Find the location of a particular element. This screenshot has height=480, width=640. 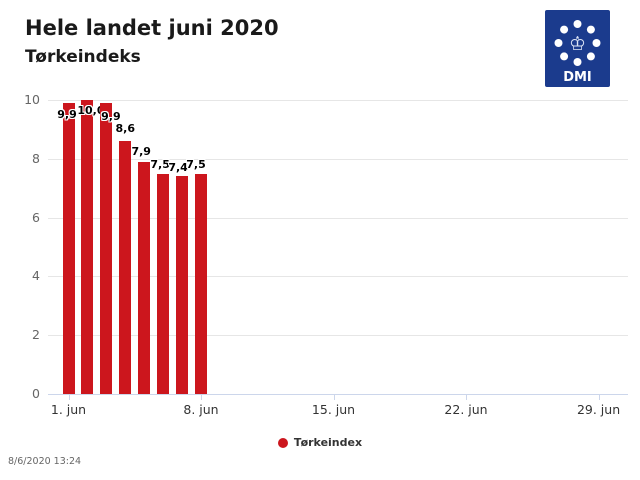

page-subtitle: Tørkeindeks is located at coordinates (83, 57).